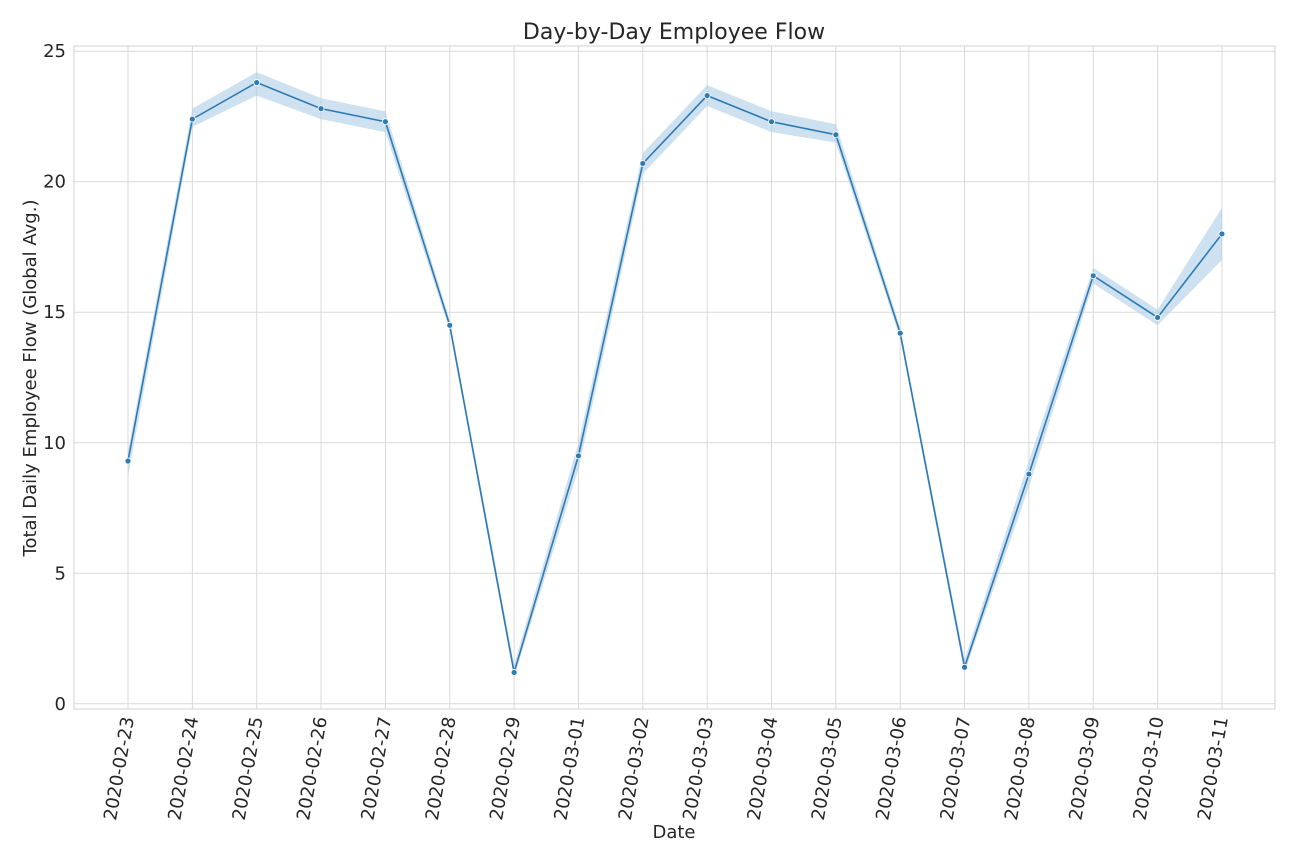 This screenshot has height=864, width=1296. I want to click on x-tick-label: 2020-02-23, so click(119, 768).